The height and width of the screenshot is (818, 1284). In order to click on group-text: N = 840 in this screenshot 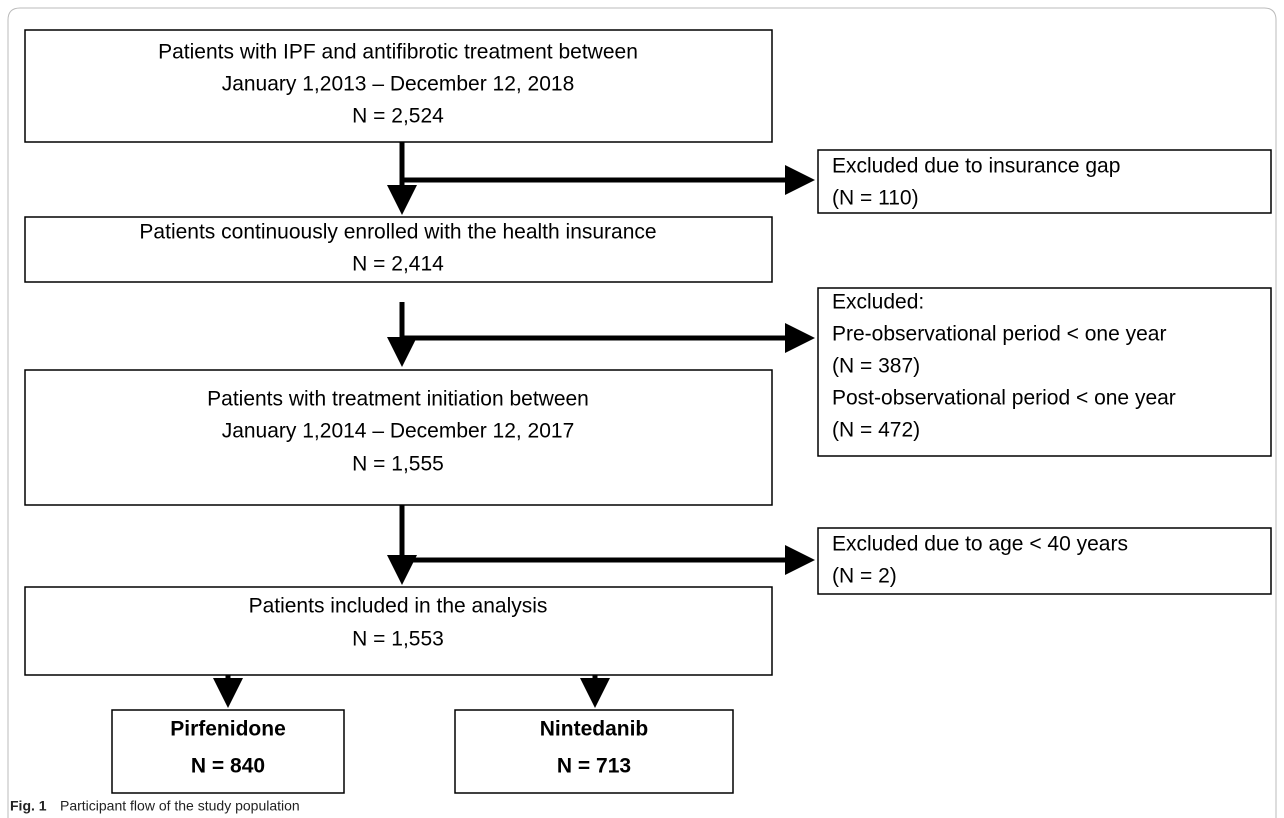, I will do `click(228, 766)`.